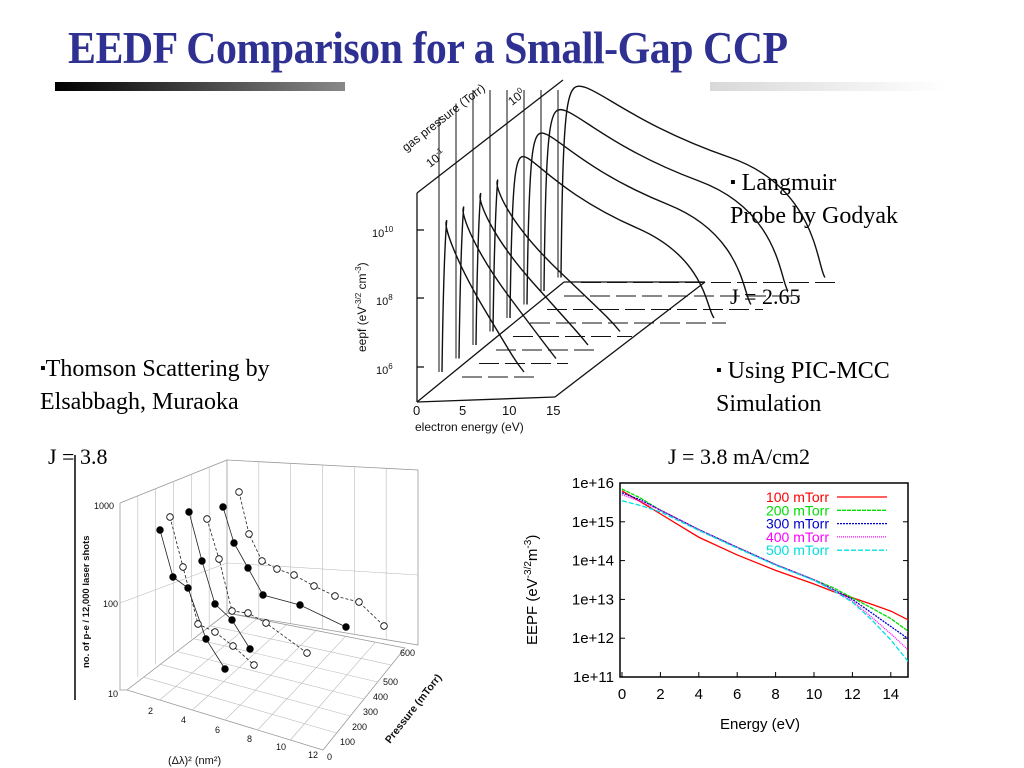 This screenshot has width=1024, height=768. Describe the element at coordinates (890, 694) in the screenshot. I see `x-tick-label: 14` at that location.